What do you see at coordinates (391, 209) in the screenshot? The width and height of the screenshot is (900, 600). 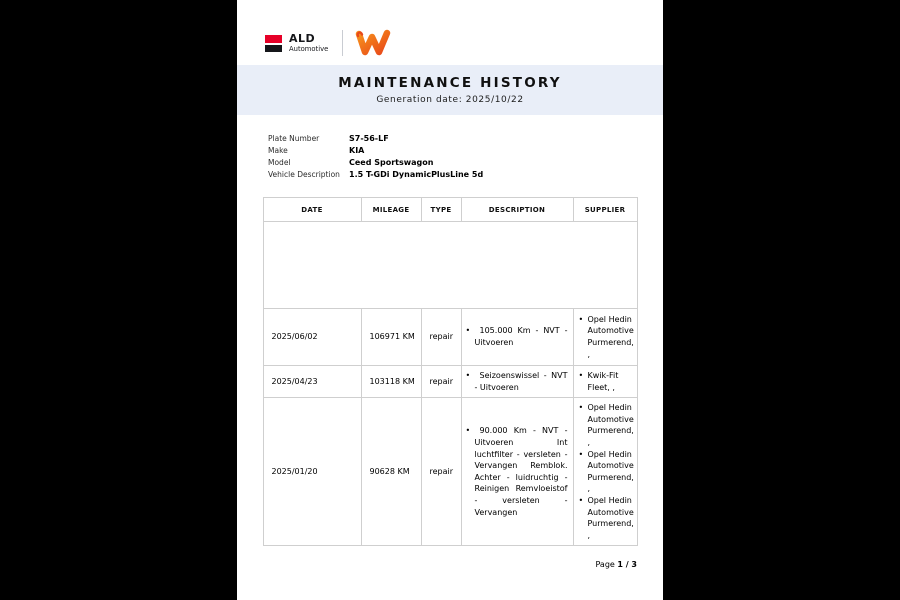 I see `column-header-mileage: MILEAGE` at bounding box center [391, 209].